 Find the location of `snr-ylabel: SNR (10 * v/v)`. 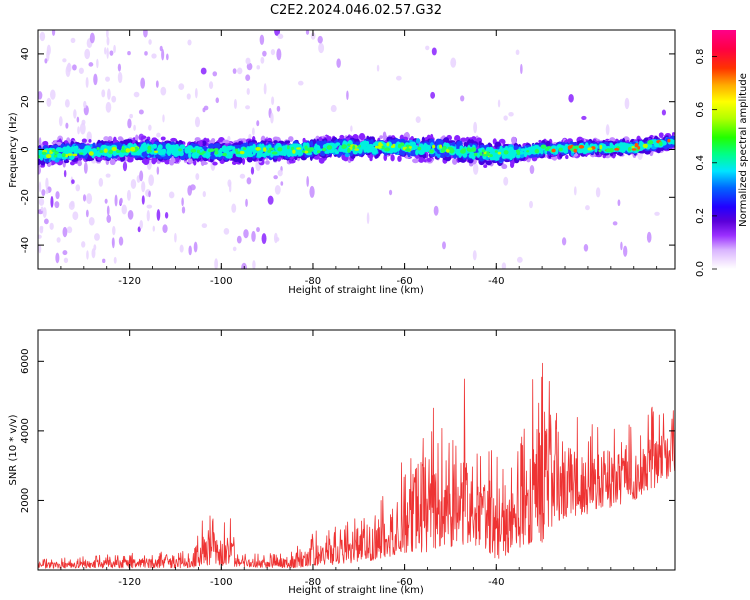

snr-ylabel: SNR (10 * v/v) is located at coordinates (13, 449).